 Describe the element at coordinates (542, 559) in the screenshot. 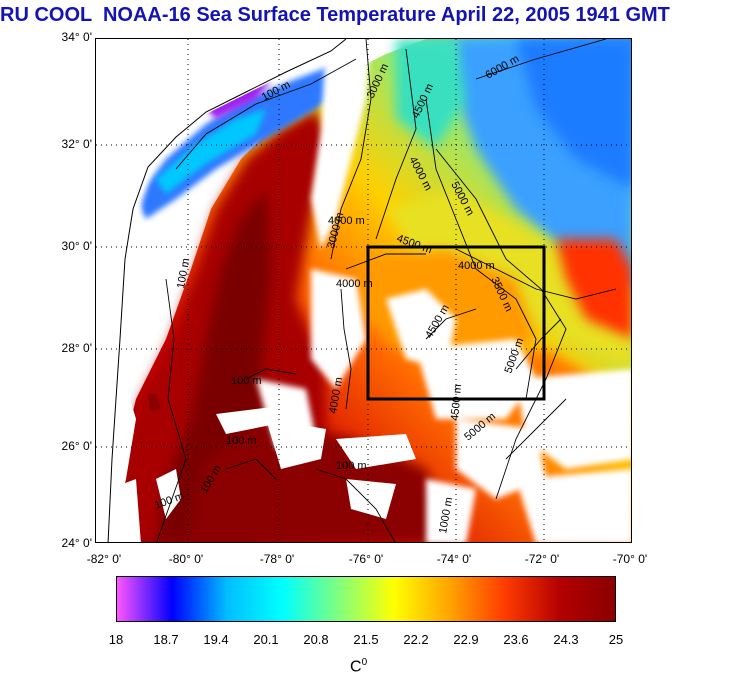

I see `longitude-label: -72° 0'` at that location.